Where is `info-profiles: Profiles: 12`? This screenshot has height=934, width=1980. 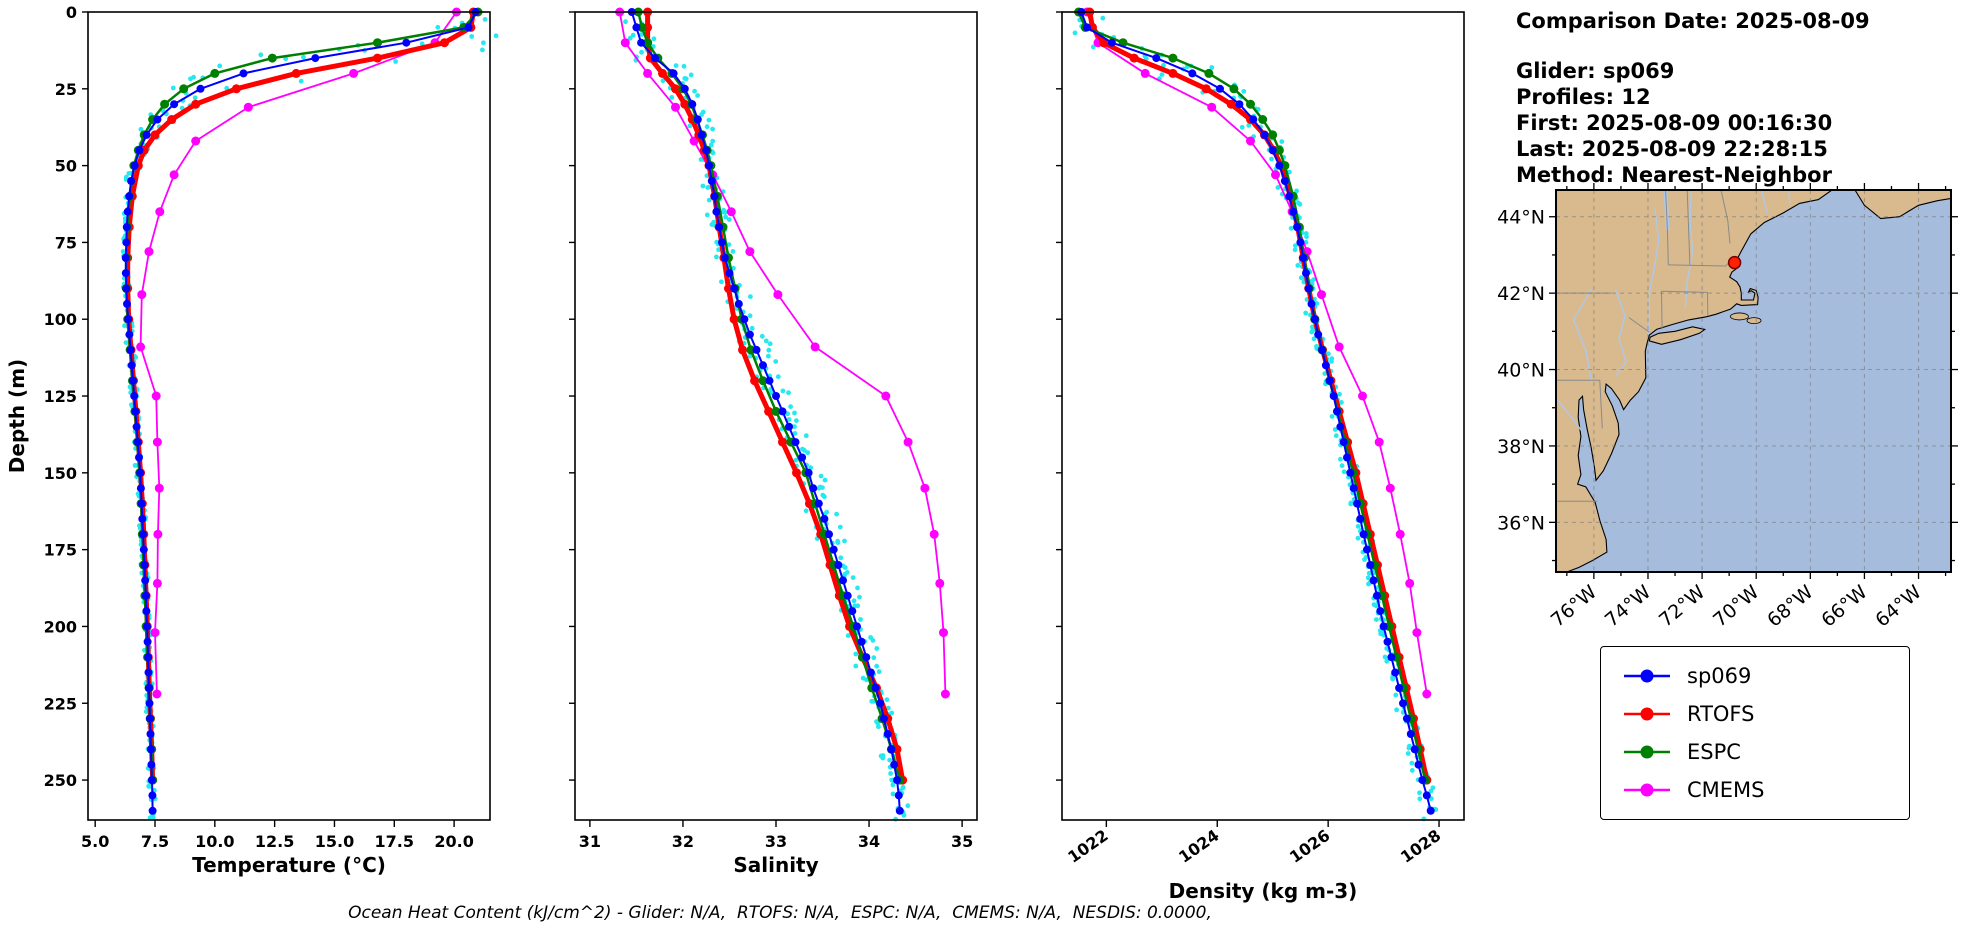 info-profiles: Profiles: 12 is located at coordinates (1583, 97).